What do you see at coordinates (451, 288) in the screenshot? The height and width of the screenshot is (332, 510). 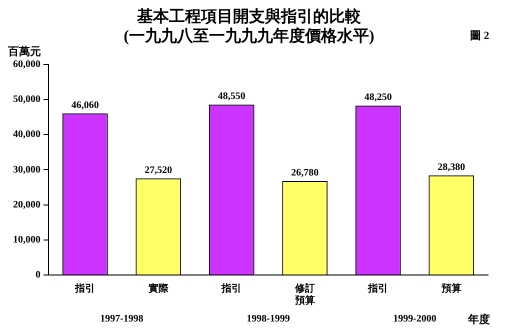 I see `x-tick-label: 預算` at bounding box center [451, 288].